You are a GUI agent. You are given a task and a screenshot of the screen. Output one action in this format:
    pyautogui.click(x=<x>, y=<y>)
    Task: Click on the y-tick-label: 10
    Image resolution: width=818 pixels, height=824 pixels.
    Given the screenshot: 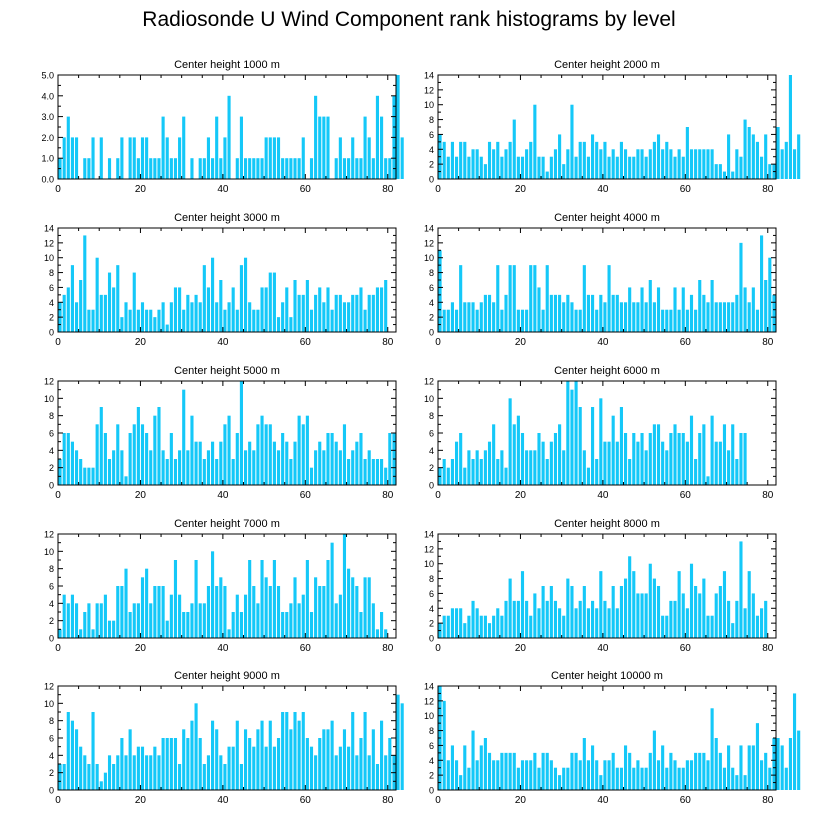 What is the action you would take?
    pyautogui.click(x=49, y=704)
    